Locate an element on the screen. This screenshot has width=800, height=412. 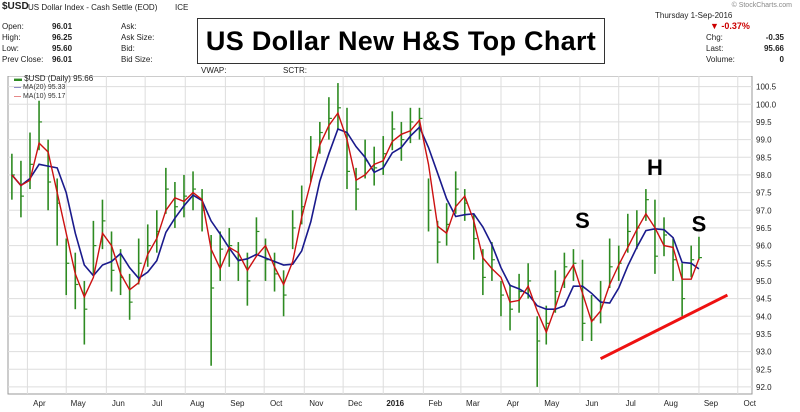
annotation-right-shoulder: S is located at coordinates (699, 223).